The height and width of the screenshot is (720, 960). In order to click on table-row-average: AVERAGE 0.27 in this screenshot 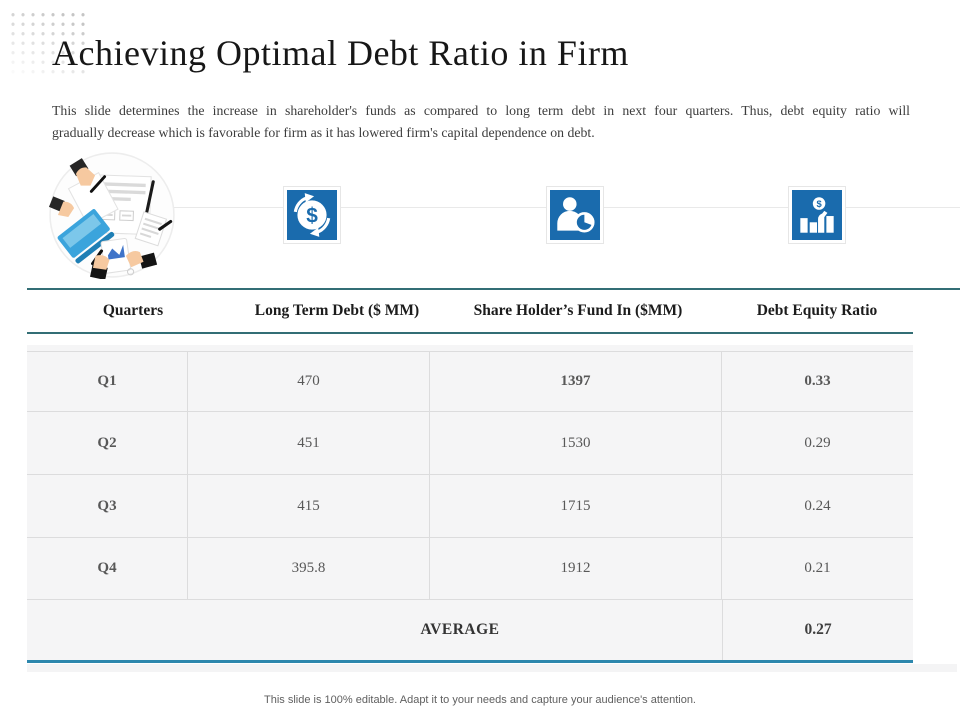, I will do `click(470, 630)`.